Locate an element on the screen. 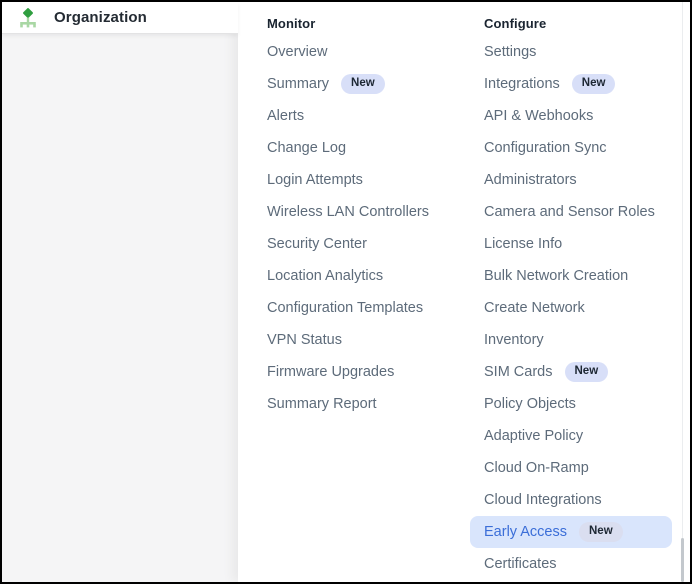 This screenshot has width=692, height=584. menu-item-summary: Summary New is located at coordinates (361, 84).